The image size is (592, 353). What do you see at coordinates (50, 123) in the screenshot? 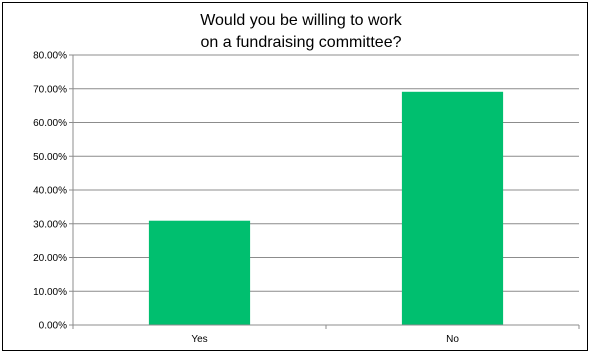
I see `y-tick-label: 60.00%` at bounding box center [50, 123].